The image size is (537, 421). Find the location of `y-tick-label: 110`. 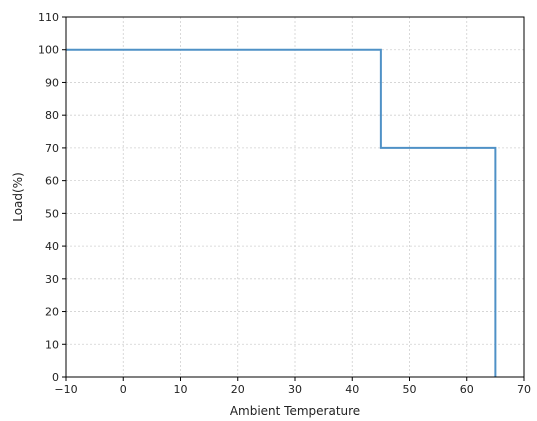

y-tick-label: 110 is located at coordinates (48, 17).